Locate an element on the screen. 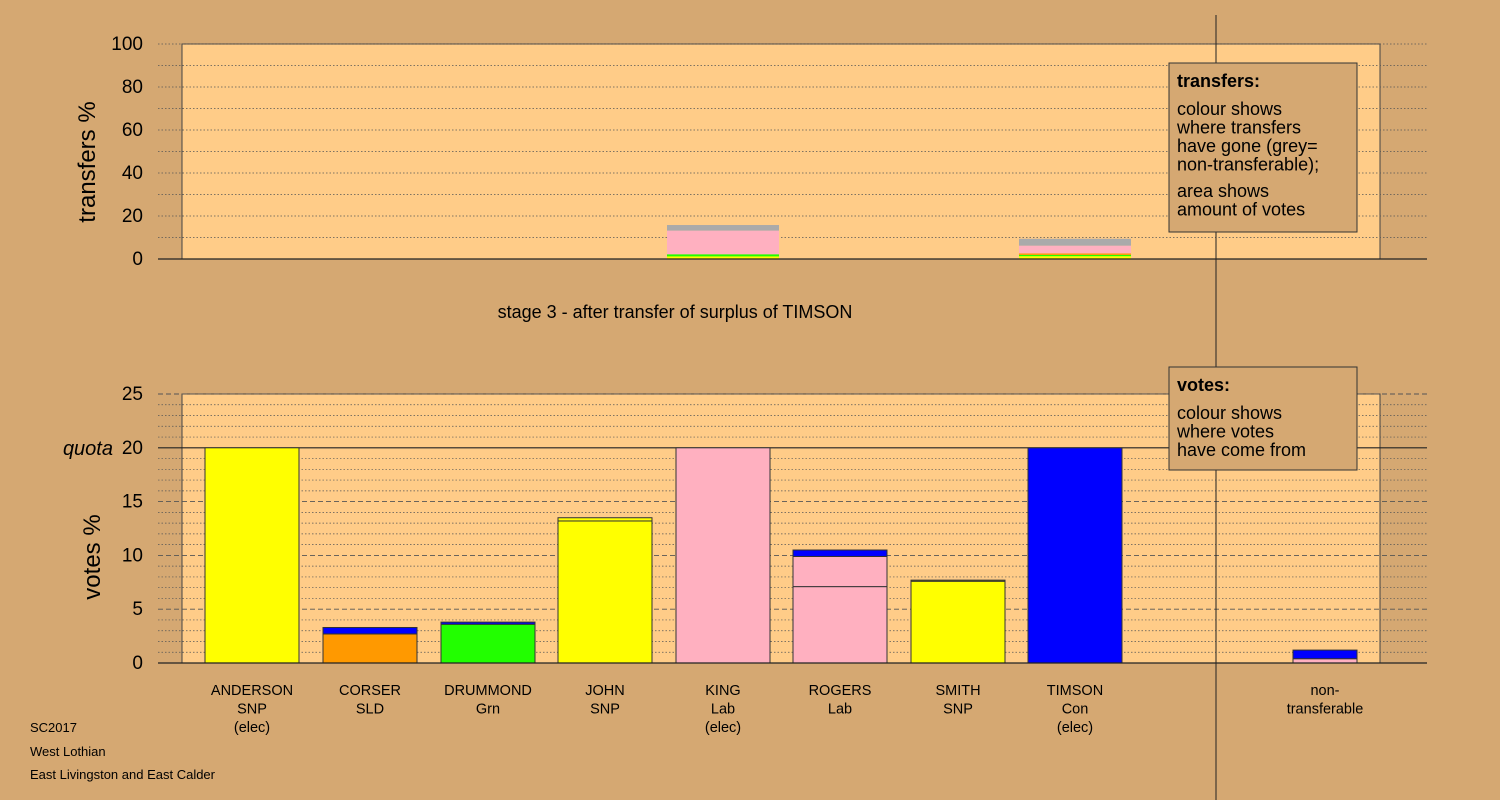 The image size is (1500, 800). votes-y-tick-label: 10 is located at coordinates (132, 555).